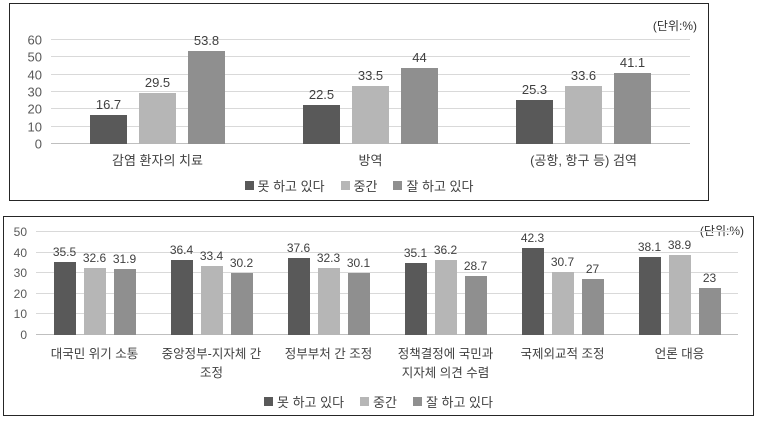 The height and width of the screenshot is (422, 762). What do you see at coordinates (298, 247) in the screenshot?
I see `bar-value-label: 37.6` at bounding box center [298, 247].